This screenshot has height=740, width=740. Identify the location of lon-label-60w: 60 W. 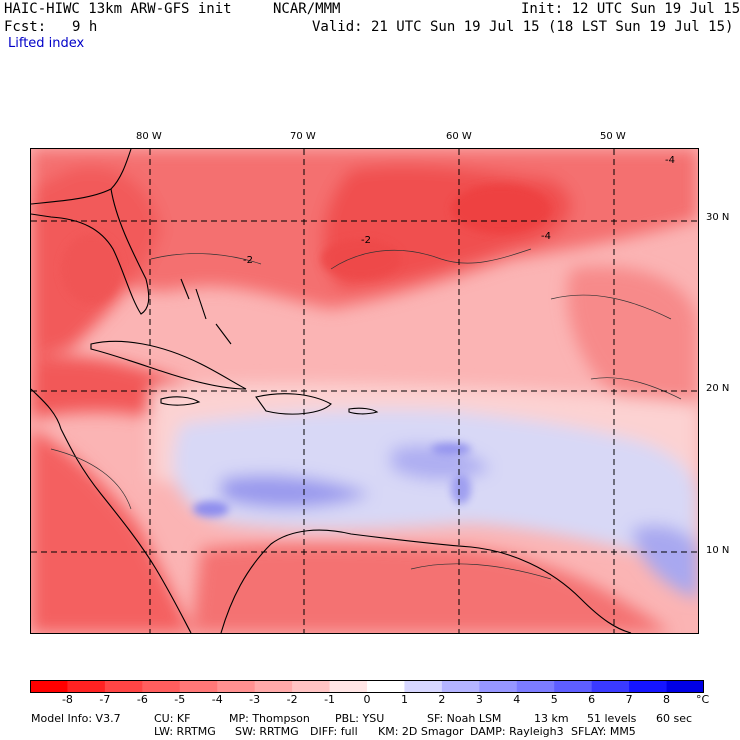
(459, 136).